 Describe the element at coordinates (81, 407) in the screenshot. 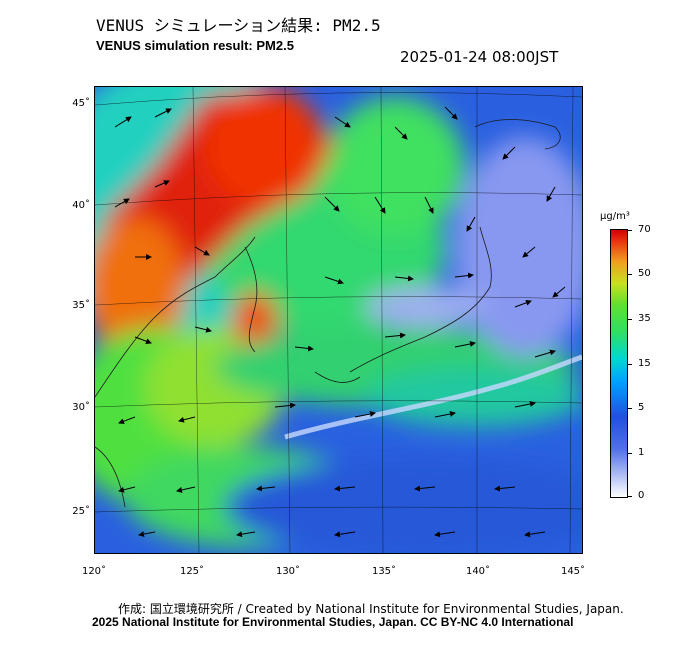

I see `lat-label-30: 30˚` at that location.